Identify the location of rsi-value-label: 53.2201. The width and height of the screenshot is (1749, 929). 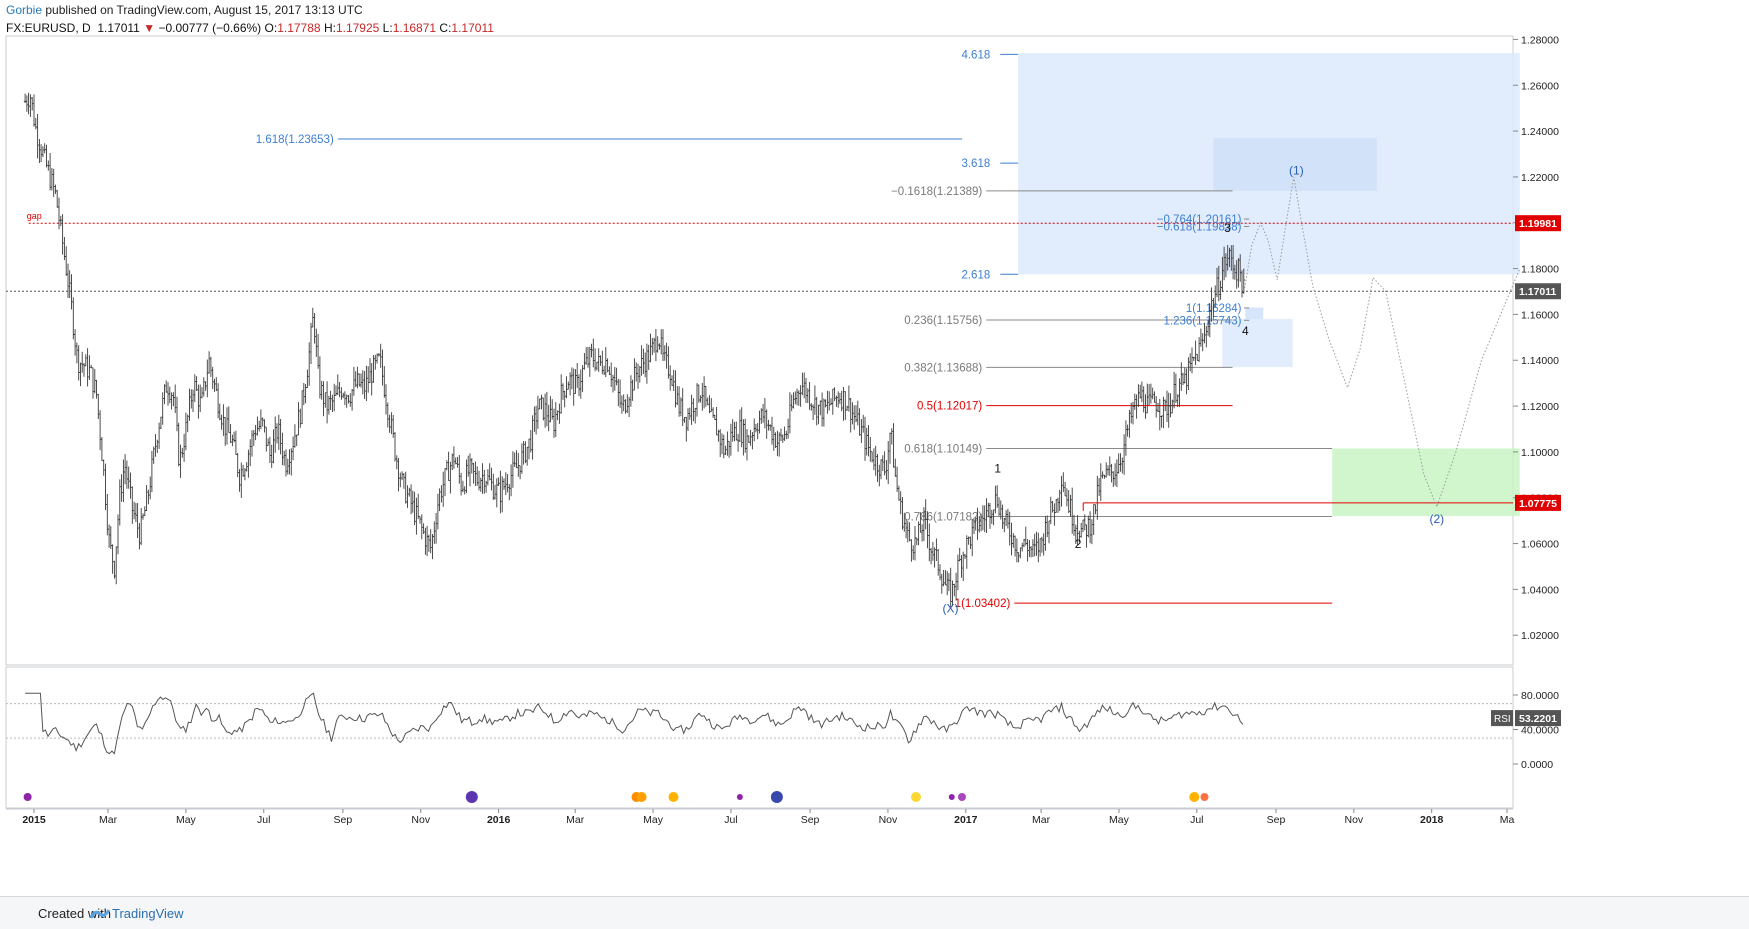
(1538, 719).